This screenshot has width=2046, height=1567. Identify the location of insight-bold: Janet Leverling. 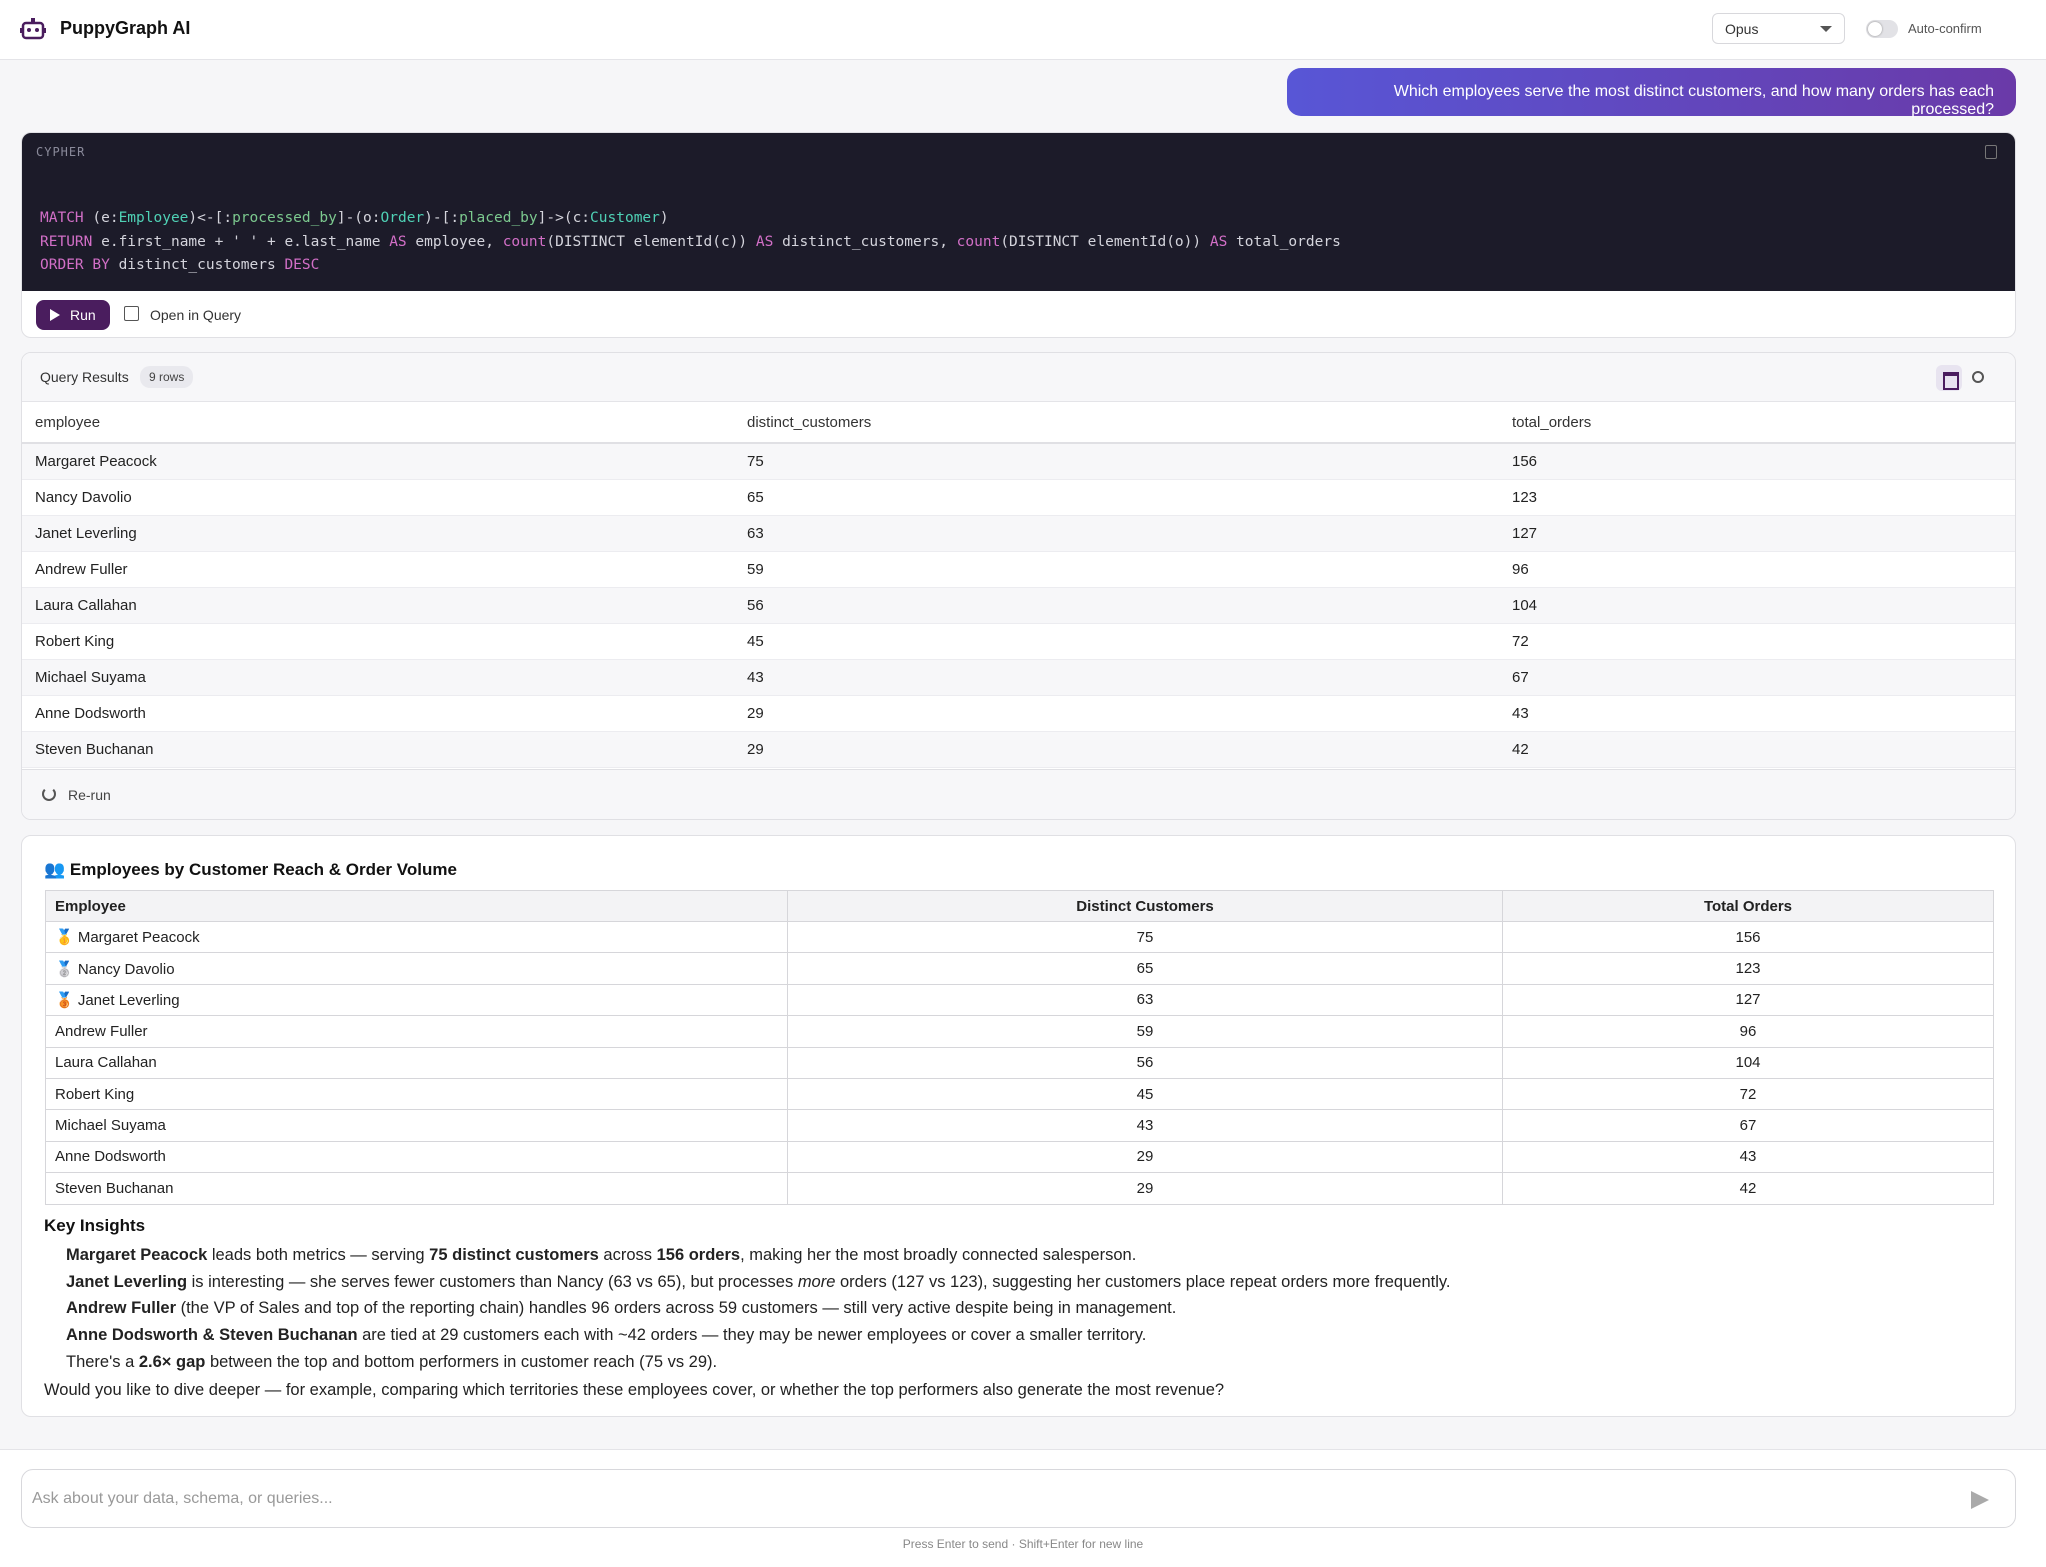
(127, 1281).